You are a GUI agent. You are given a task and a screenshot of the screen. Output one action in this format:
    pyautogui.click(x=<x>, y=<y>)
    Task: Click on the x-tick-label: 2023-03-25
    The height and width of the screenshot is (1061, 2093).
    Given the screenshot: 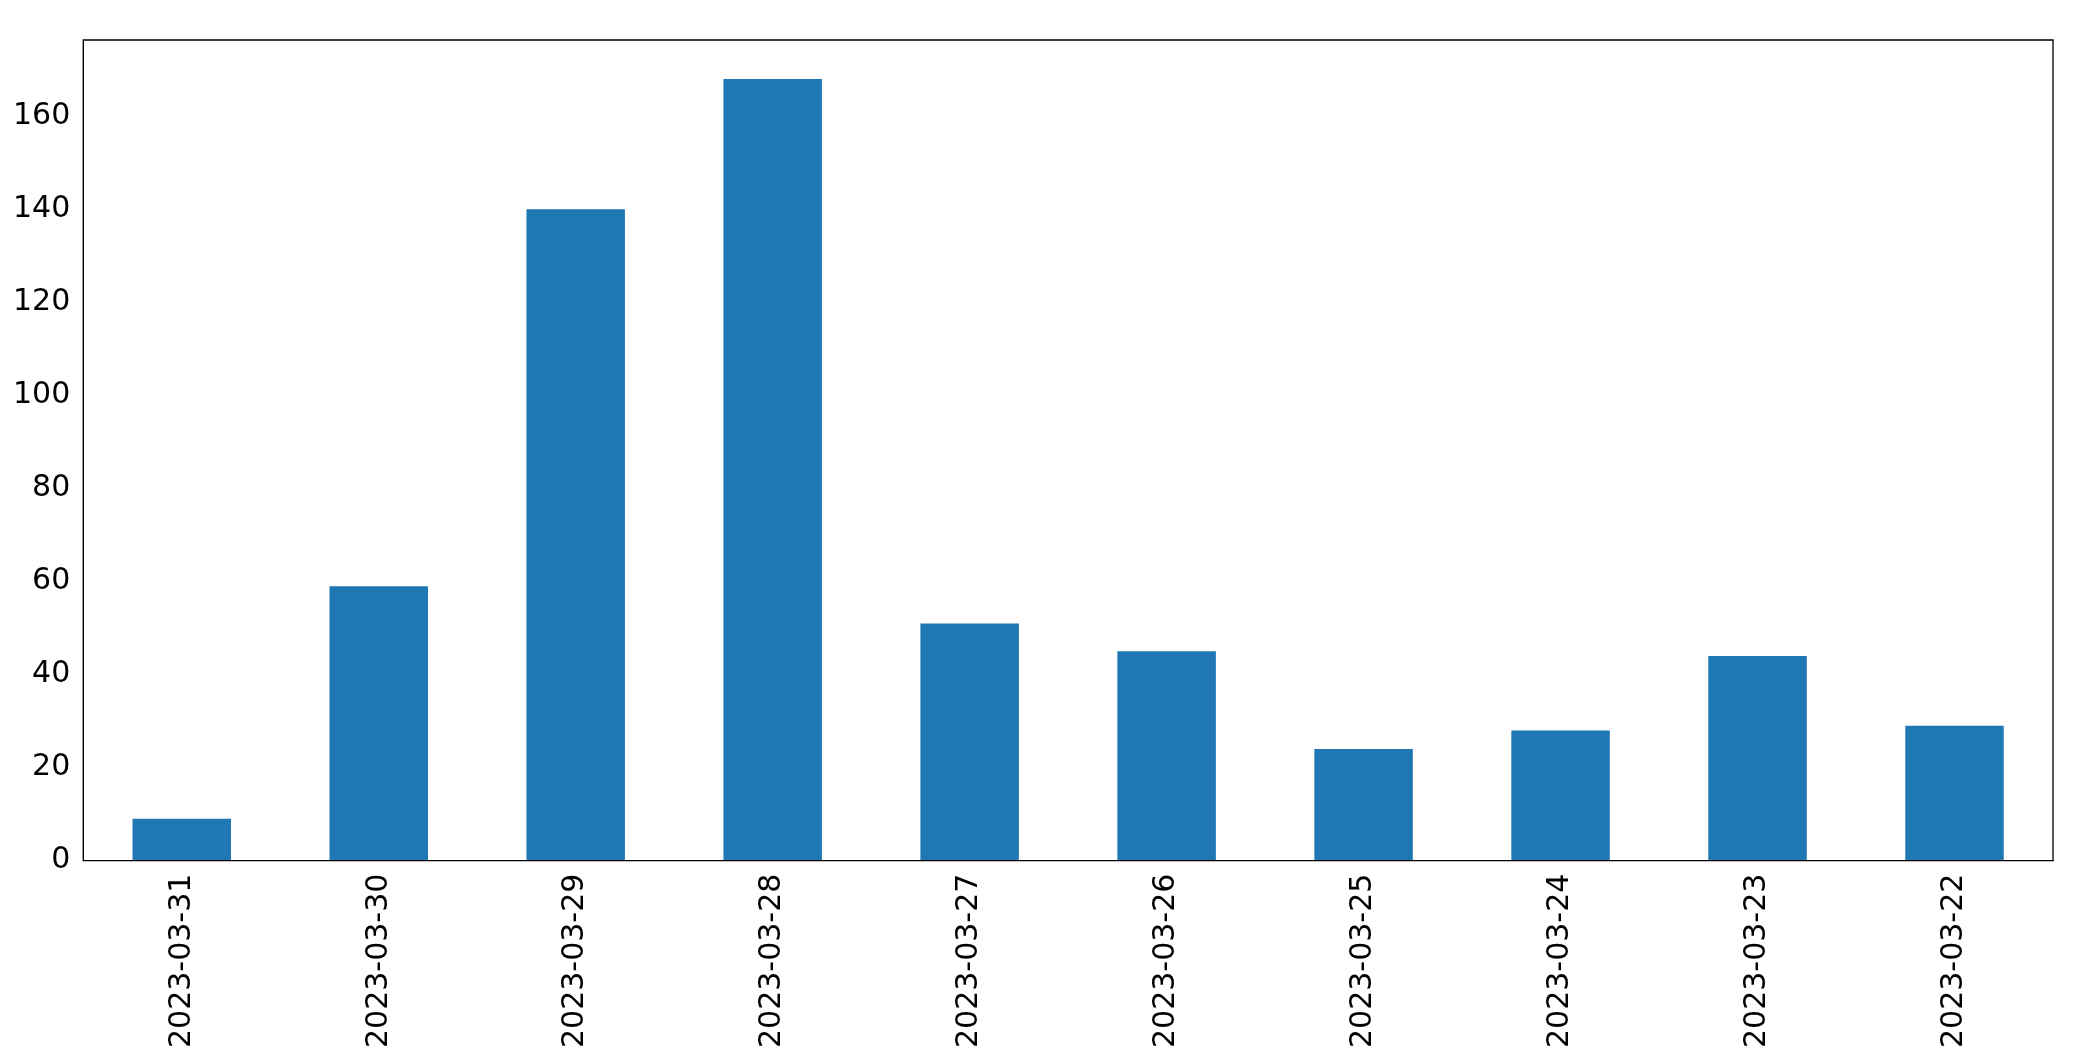 What is the action you would take?
    pyautogui.click(x=1361, y=961)
    